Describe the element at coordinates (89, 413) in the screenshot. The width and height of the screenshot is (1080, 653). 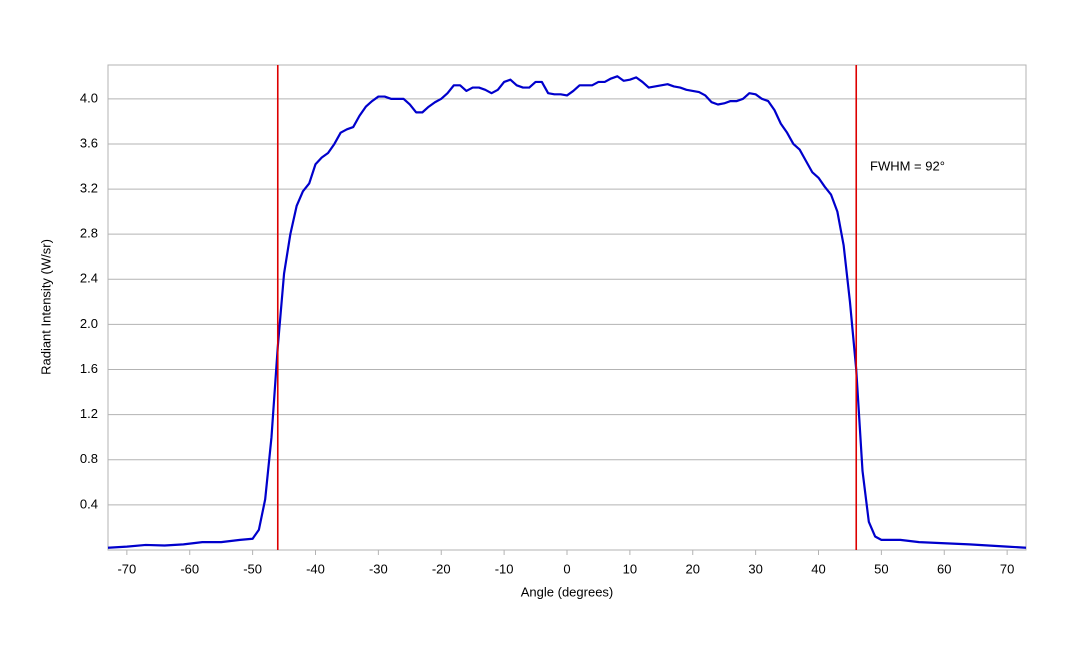
I see `y-tick-label: 1.2` at that location.